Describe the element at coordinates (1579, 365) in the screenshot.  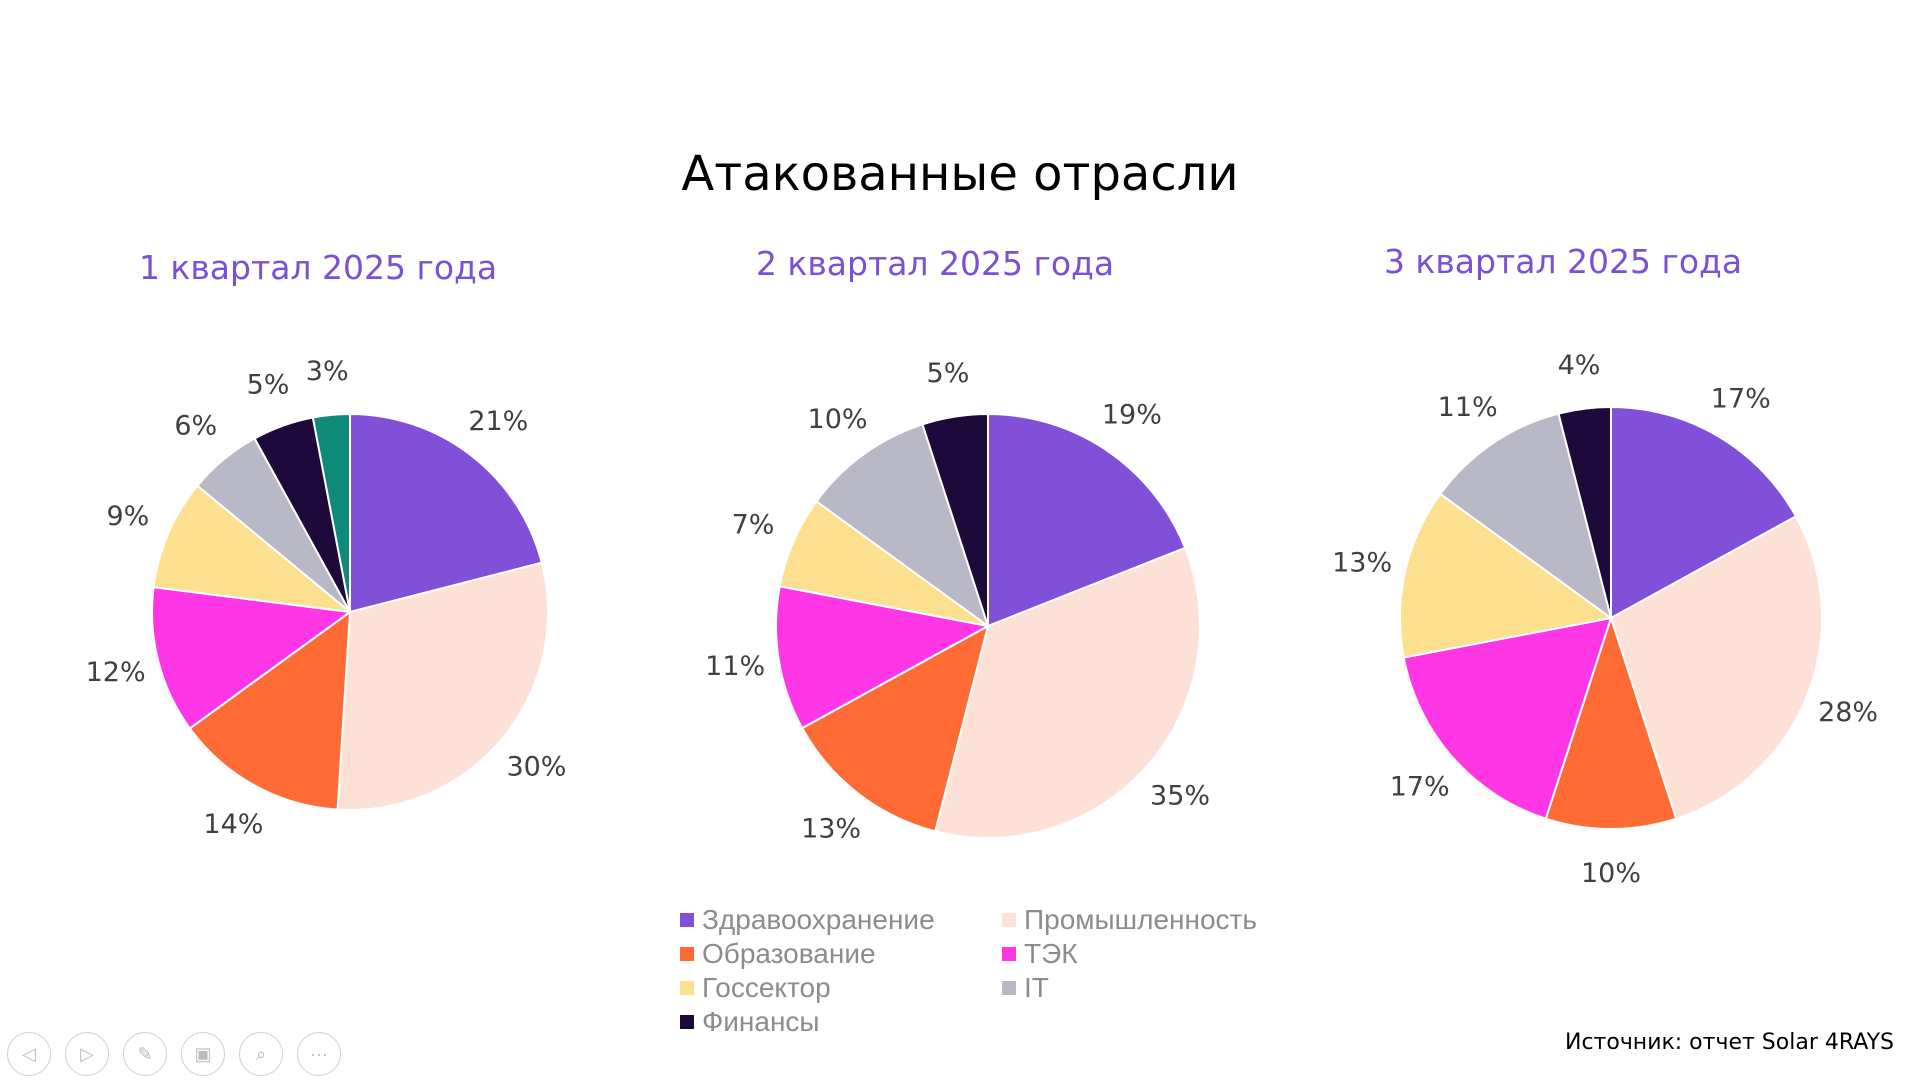
I see `pie3-label-6: 4%` at that location.